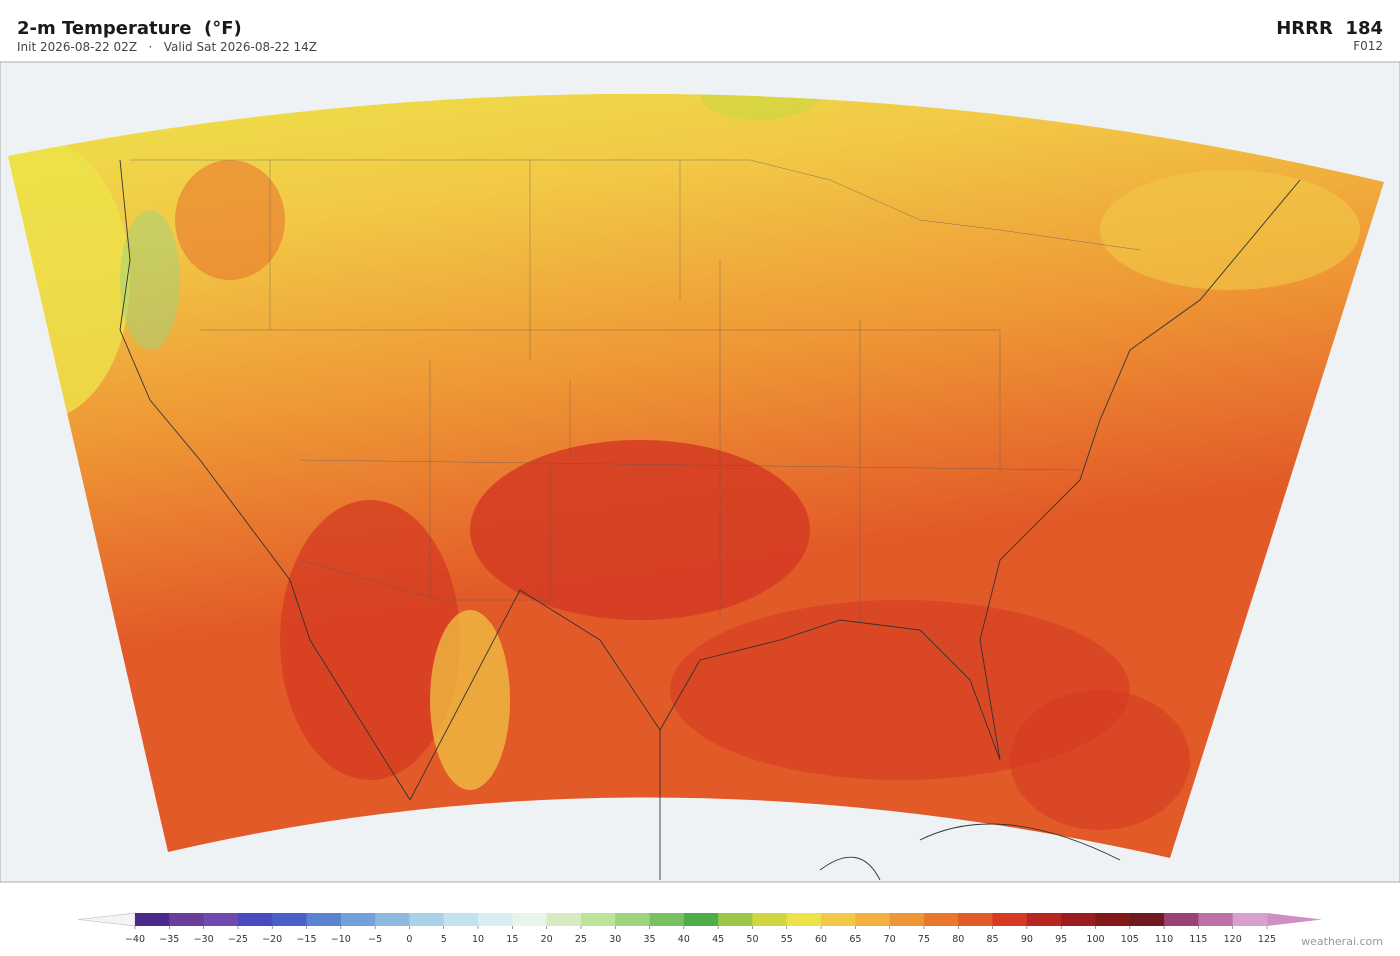  I want to click on colorbar-tick-label: 0, so click(409, 939).